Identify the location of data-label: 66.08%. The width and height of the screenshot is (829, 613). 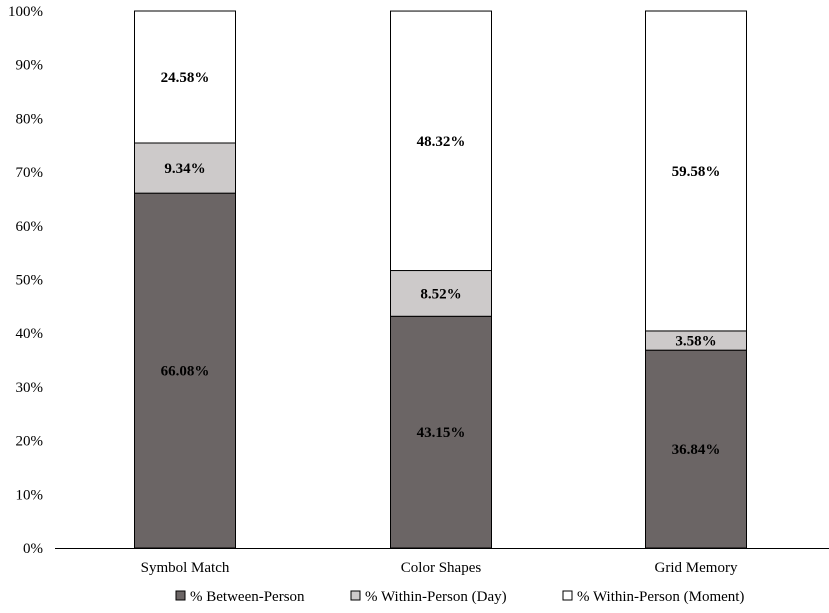
(185, 372).